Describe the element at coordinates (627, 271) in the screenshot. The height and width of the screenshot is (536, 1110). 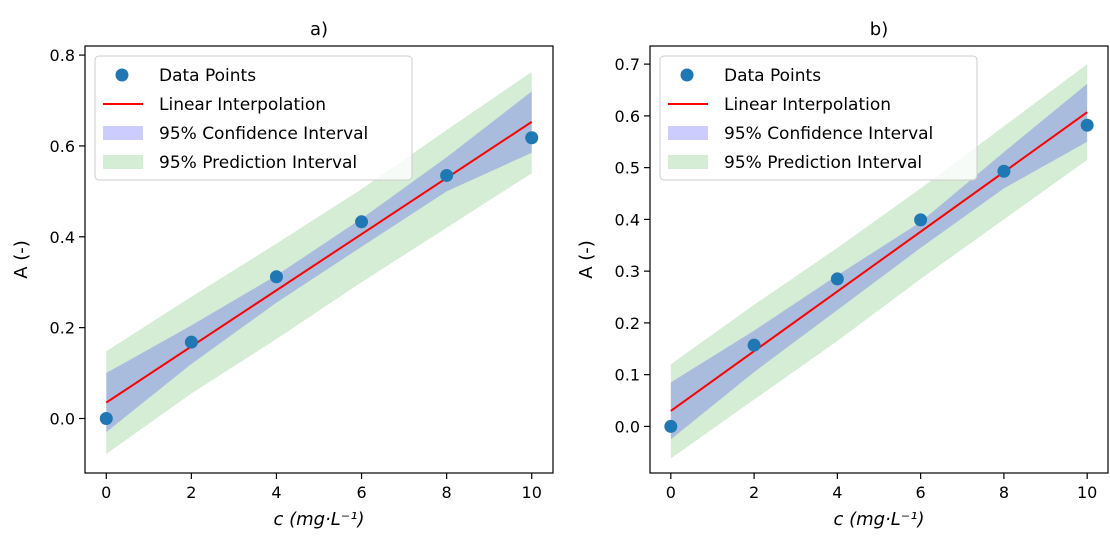
I see `y-tick-label: 0.3` at that location.